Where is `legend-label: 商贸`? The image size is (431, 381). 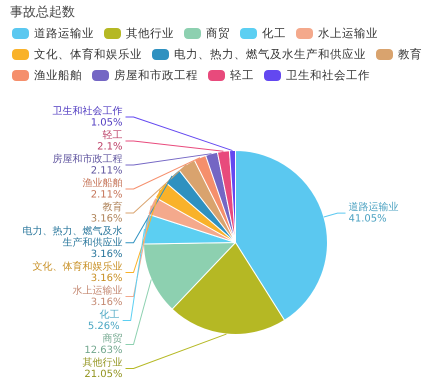 legend-label: 商贸 is located at coordinates (218, 33).